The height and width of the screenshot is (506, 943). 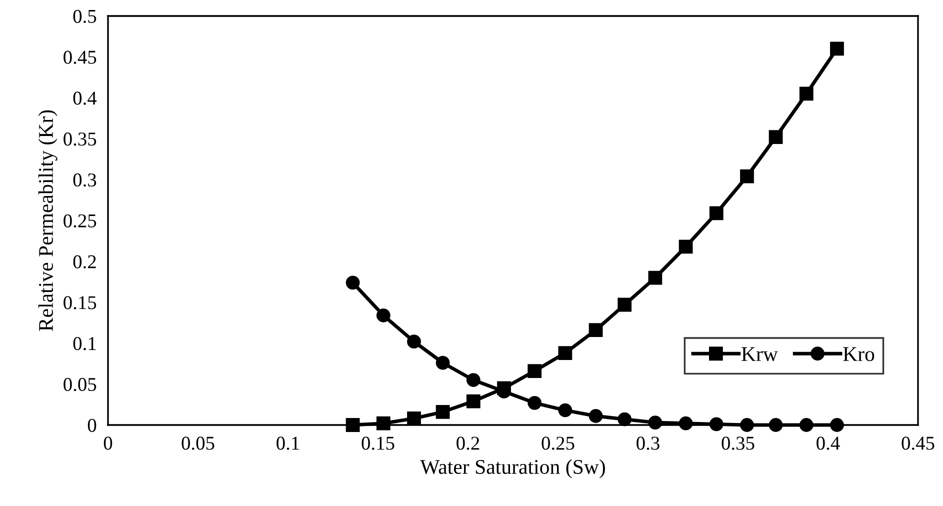 I want to click on x-tick-label: 0.15, so click(x=378, y=443).